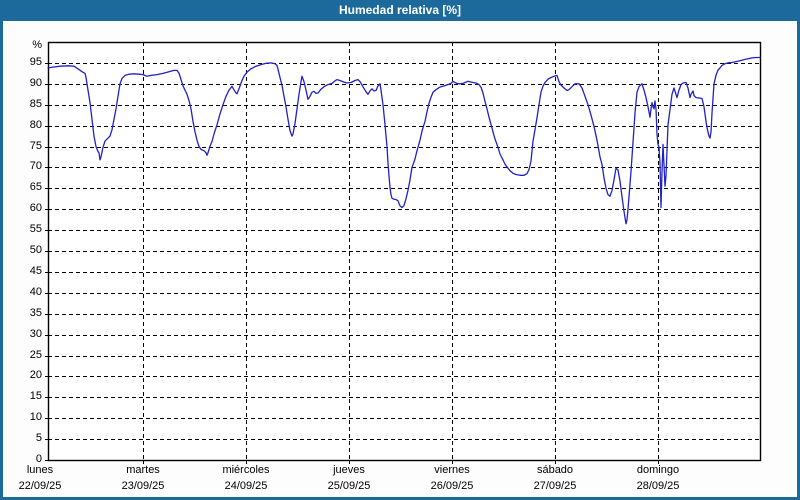  Describe the element at coordinates (35, 166) in the screenshot. I see `y-tick-label: 70` at that location.